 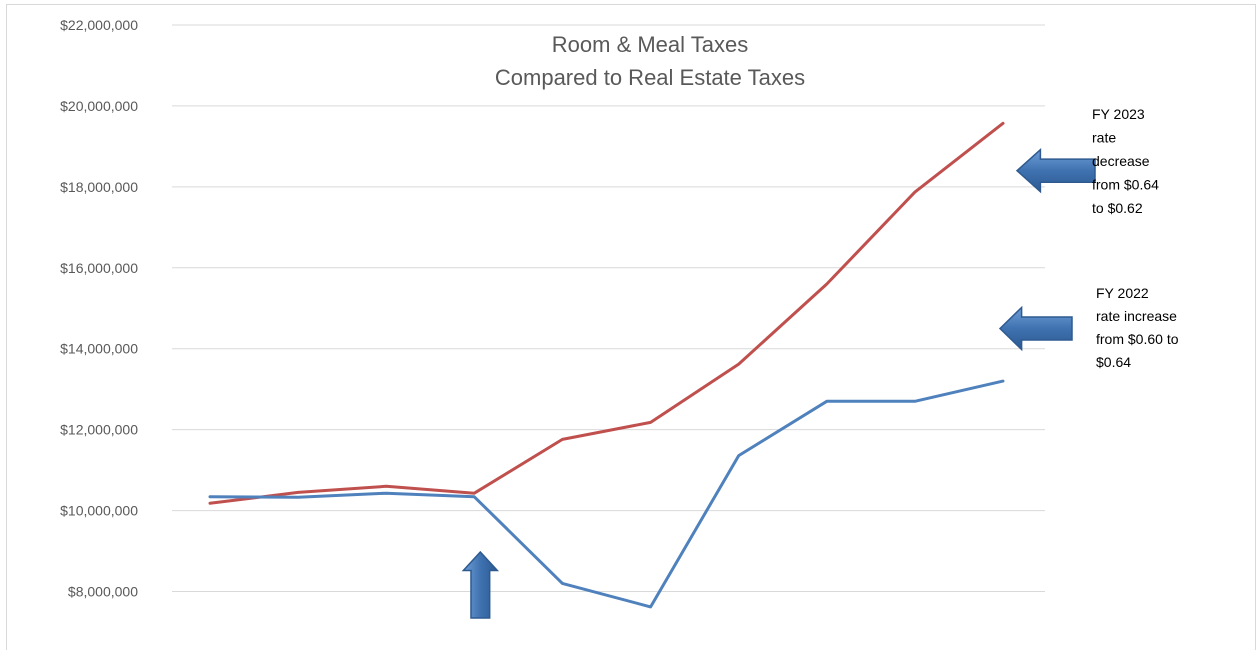 I want to click on annotation-text-line: from $0.64, so click(x=1125, y=185).